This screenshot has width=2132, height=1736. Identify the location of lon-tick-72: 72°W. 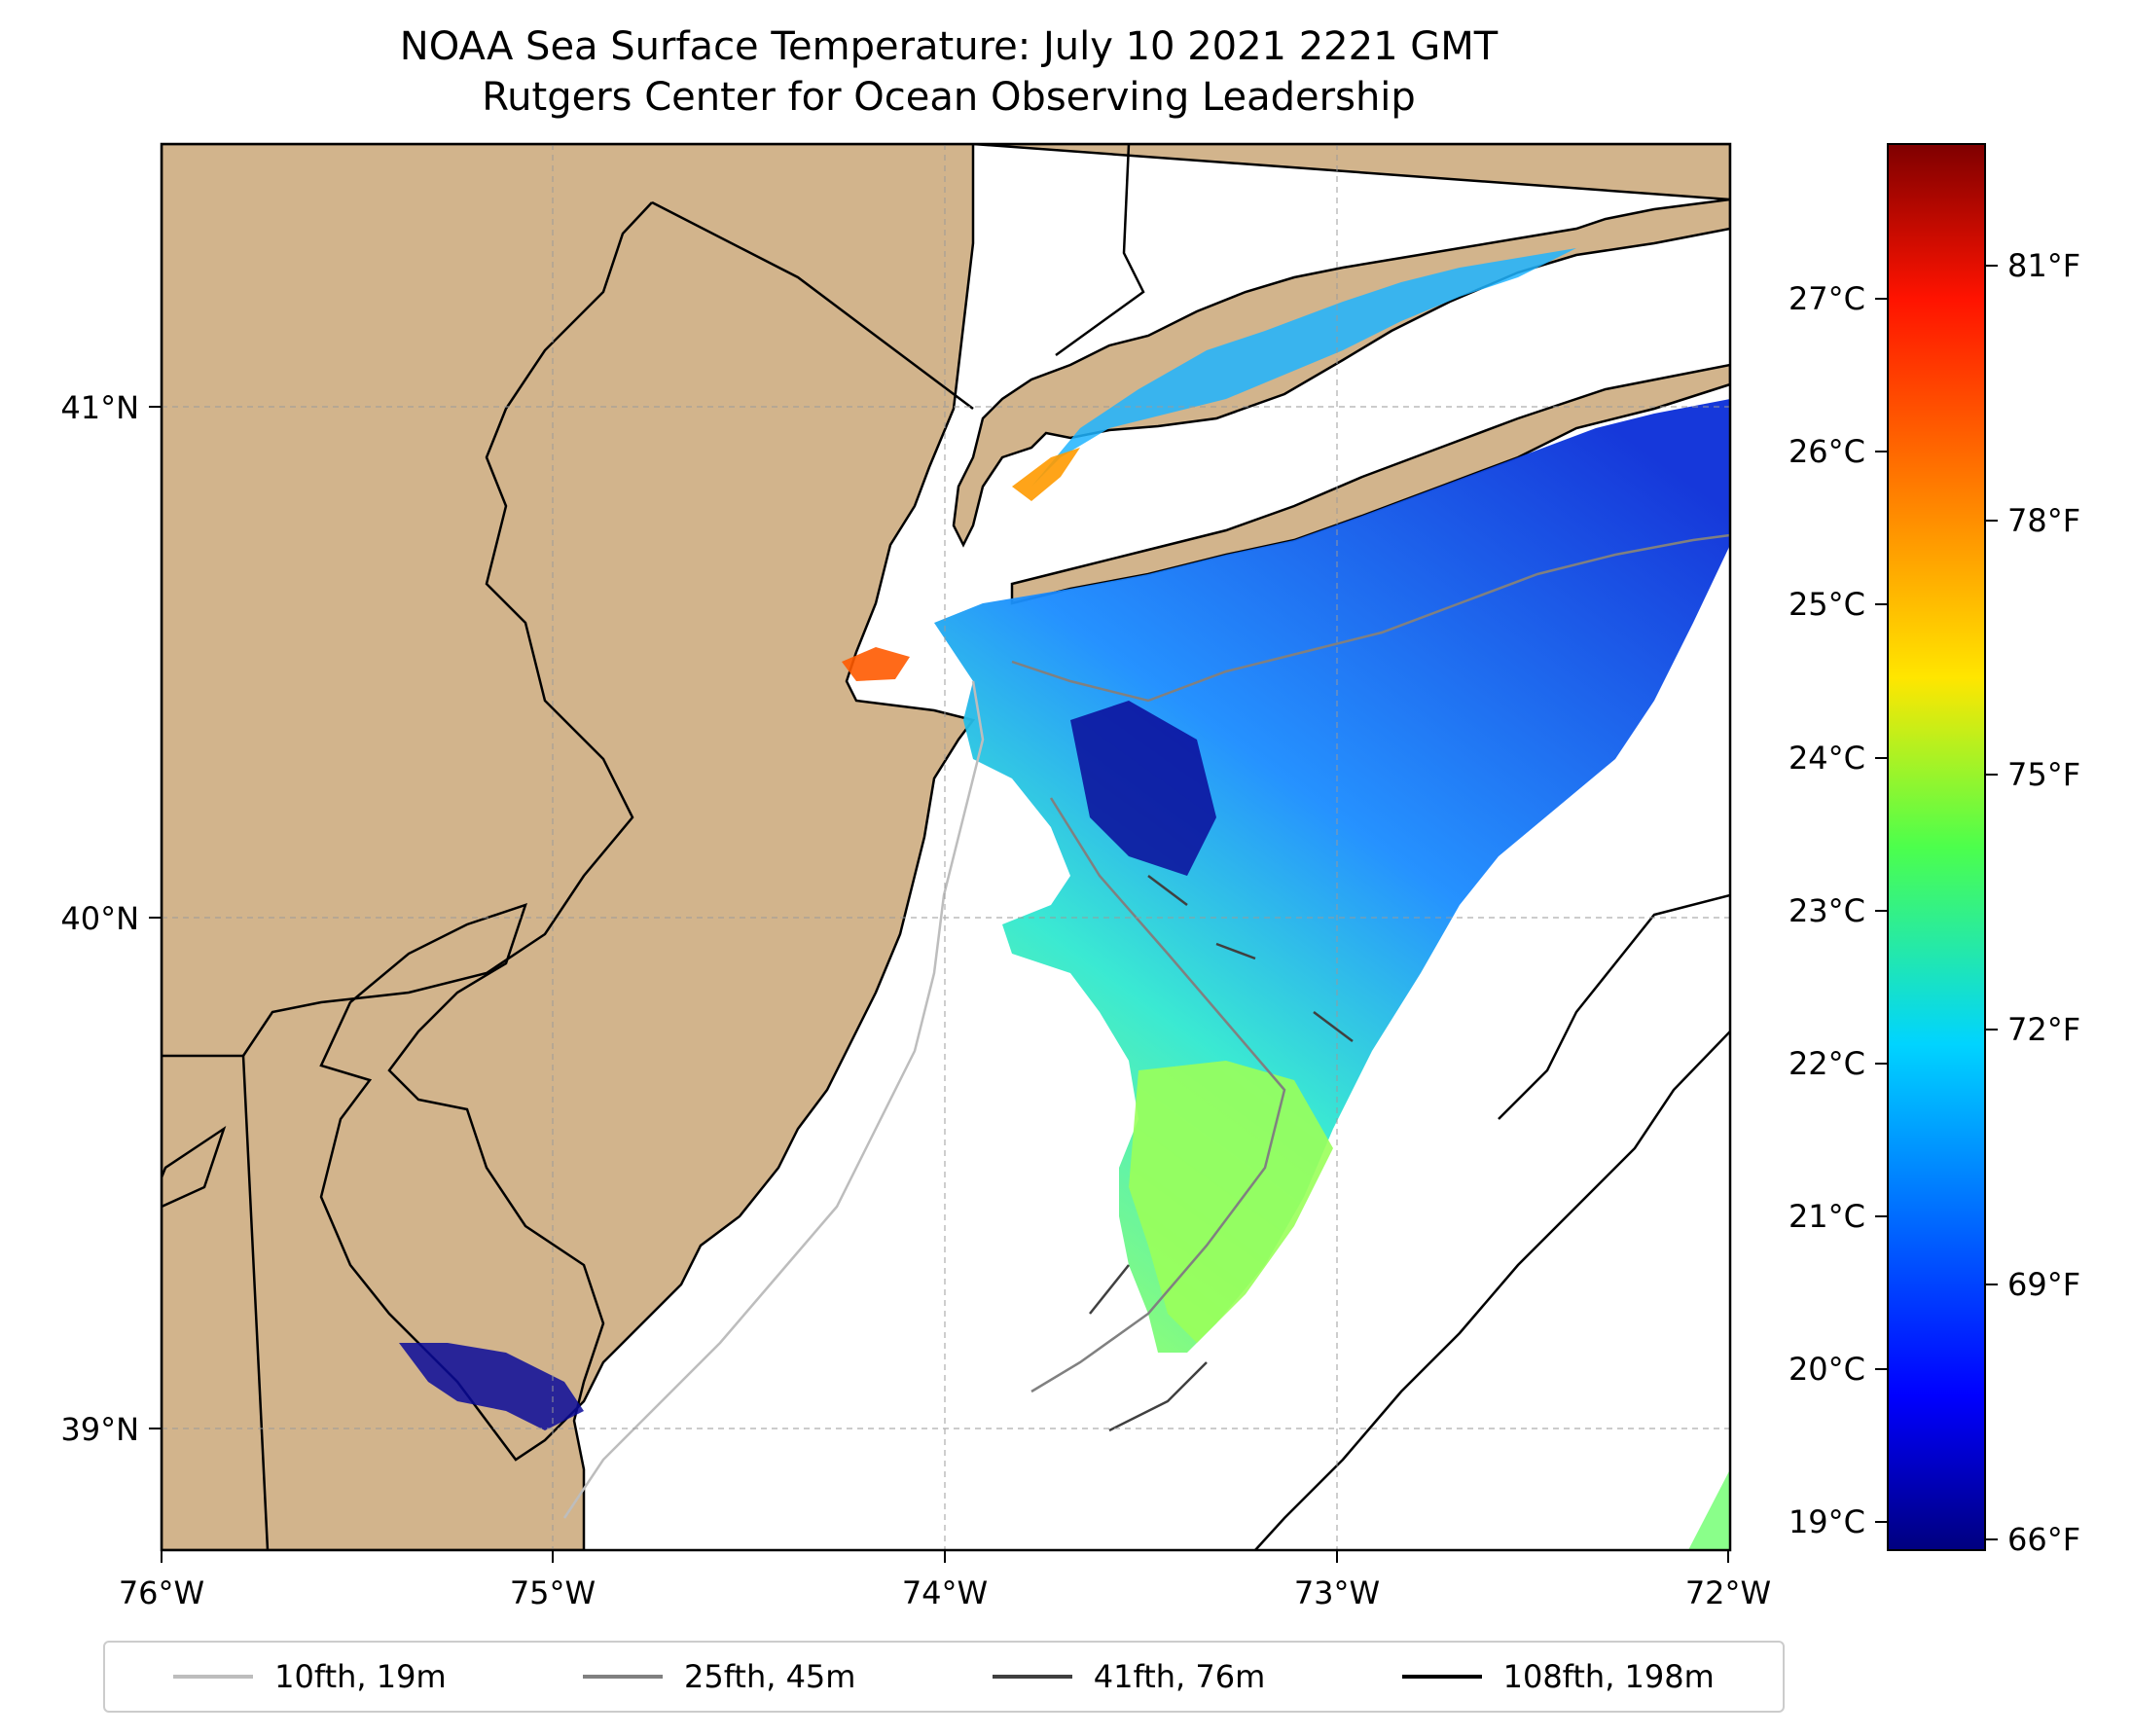
(1728, 1593).